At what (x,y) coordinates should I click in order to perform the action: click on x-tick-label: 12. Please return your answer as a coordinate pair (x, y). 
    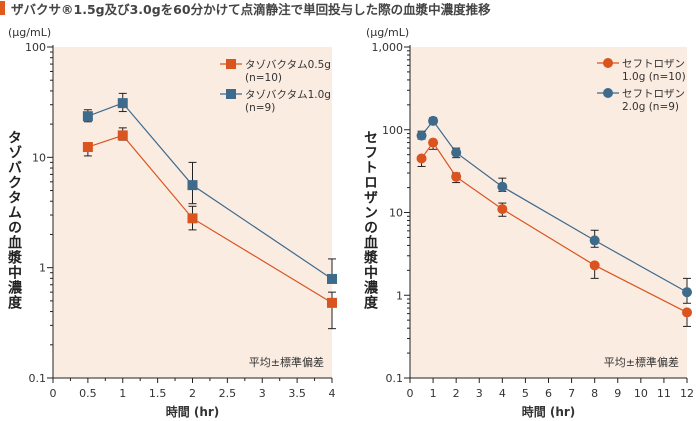
    Looking at the image, I should click on (687, 393).